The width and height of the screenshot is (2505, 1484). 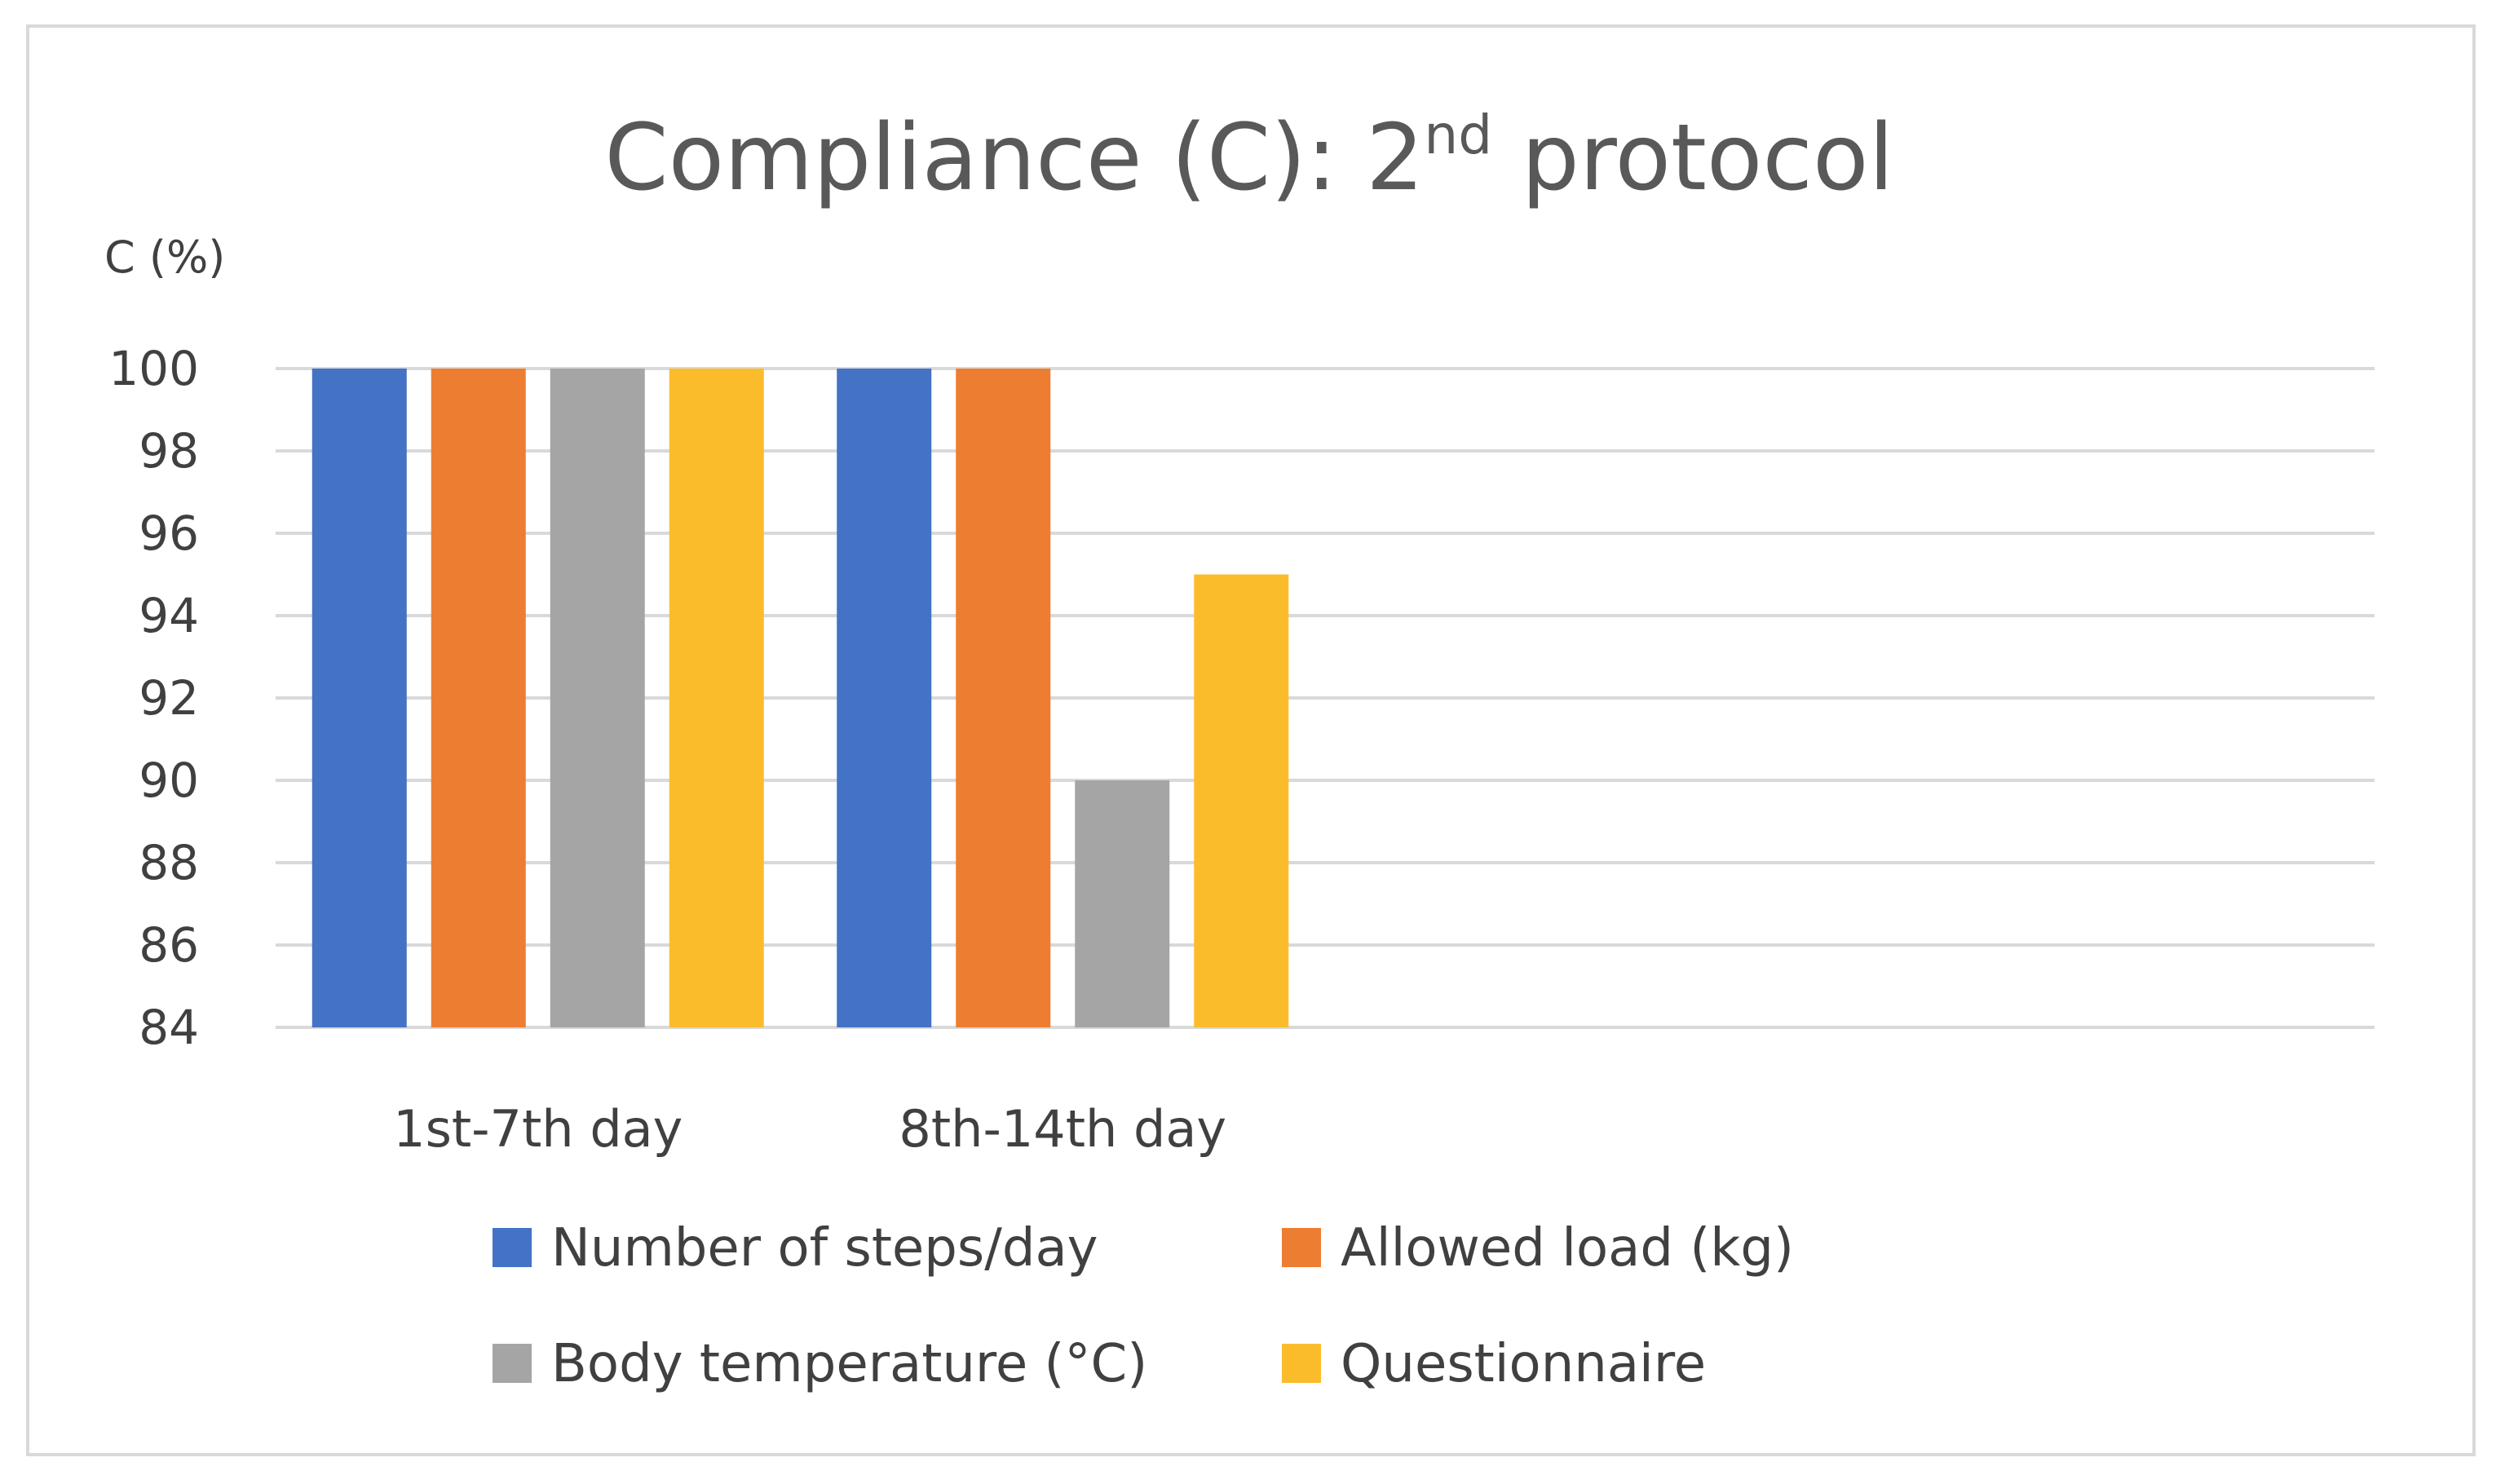 What do you see at coordinates (1693, 158) in the screenshot?
I see `chart-title-tail: protocol` at bounding box center [1693, 158].